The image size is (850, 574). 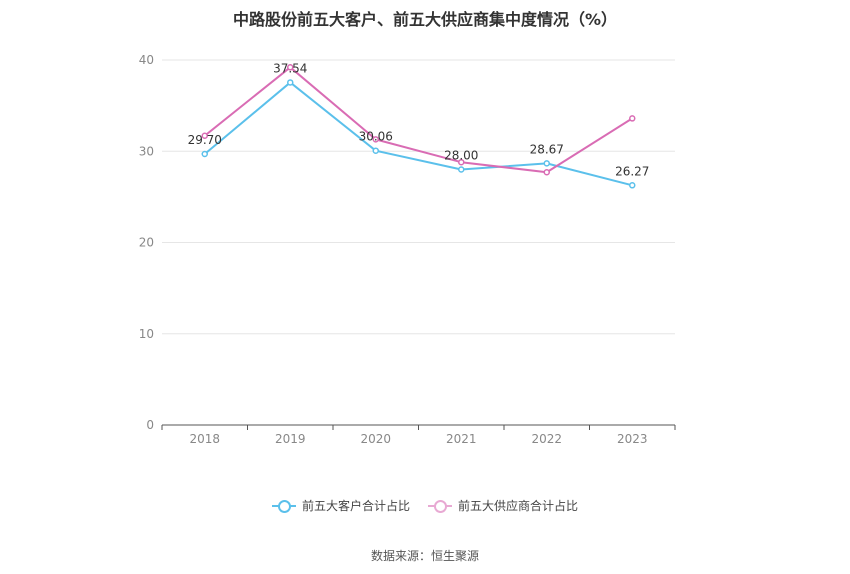 I want to click on x-tick-label-2019: 2019, so click(x=290, y=439).